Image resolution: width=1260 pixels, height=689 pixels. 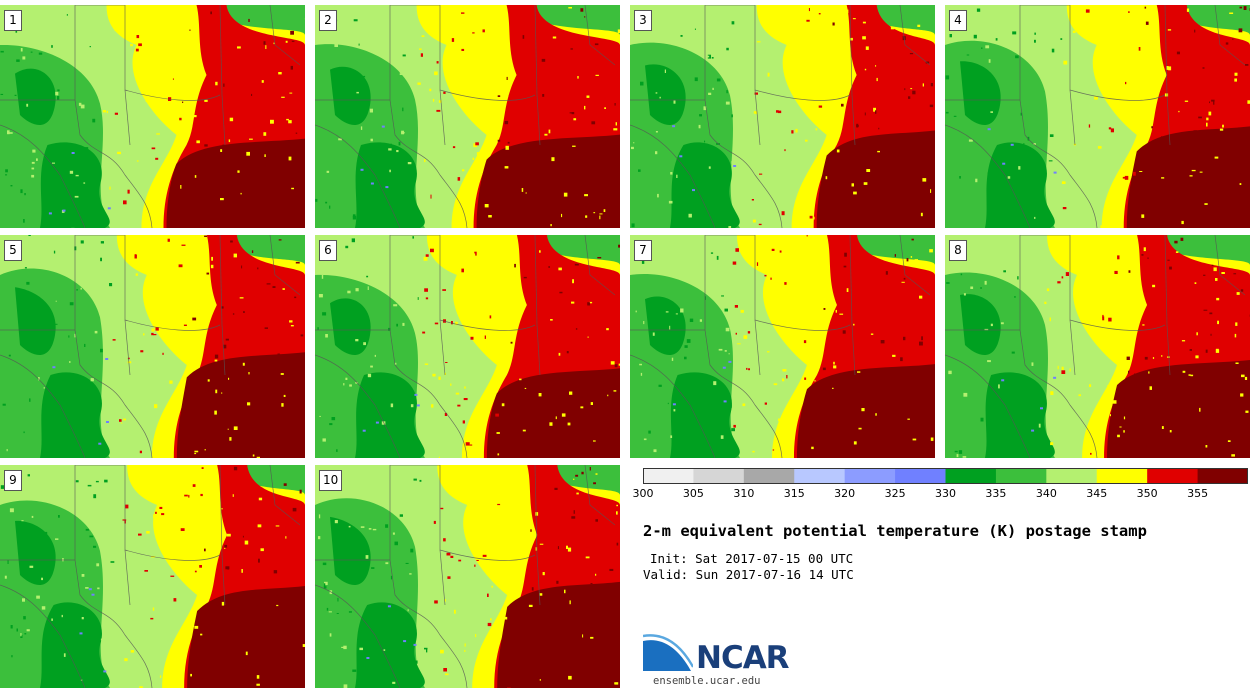 What do you see at coordinates (1198, 493) in the screenshot?
I see `colorbar-tick-label: 355` at bounding box center [1198, 493].